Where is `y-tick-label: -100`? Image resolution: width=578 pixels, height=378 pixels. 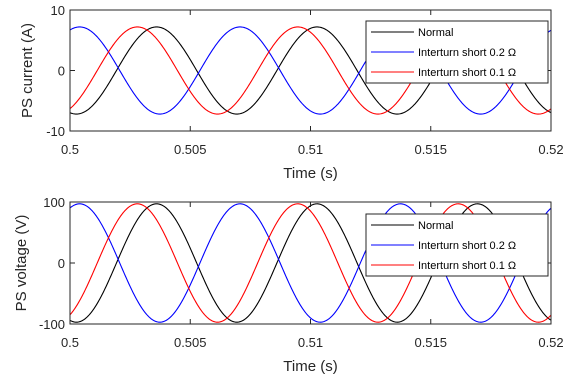
y-tick-label: -100 is located at coordinates (52, 324).